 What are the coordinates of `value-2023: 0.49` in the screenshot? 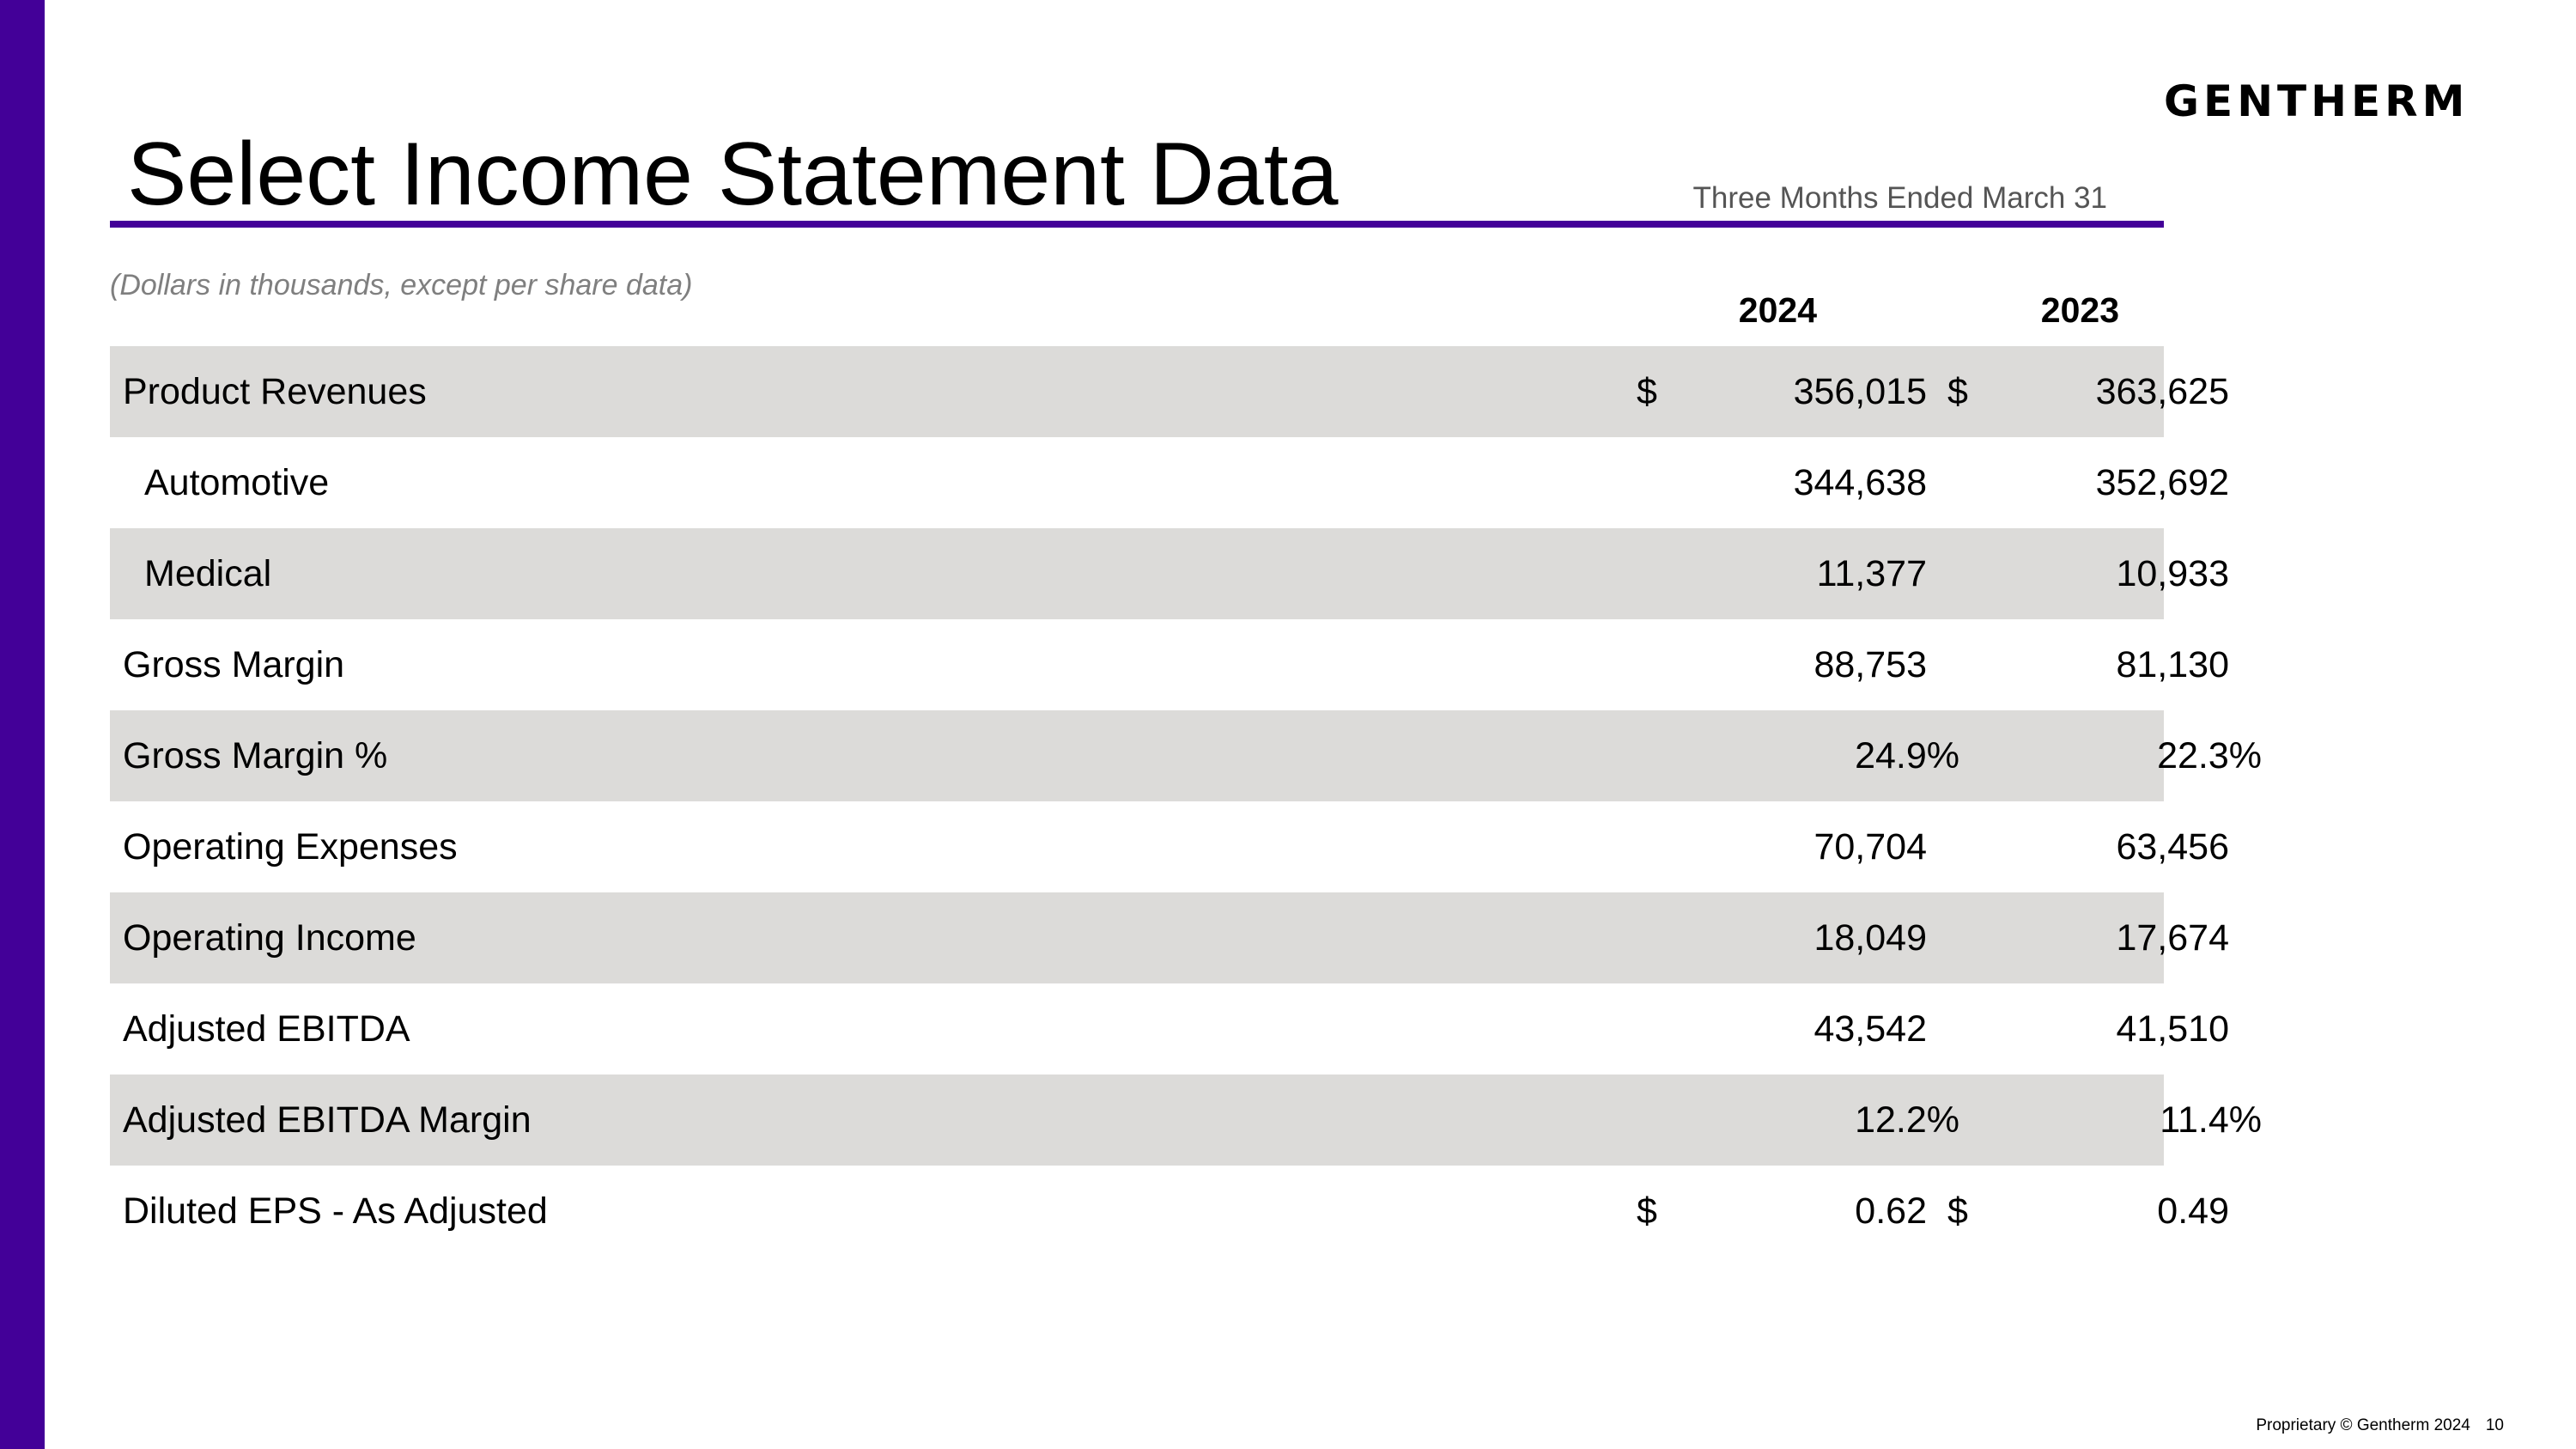 It's located at (2193, 1211).